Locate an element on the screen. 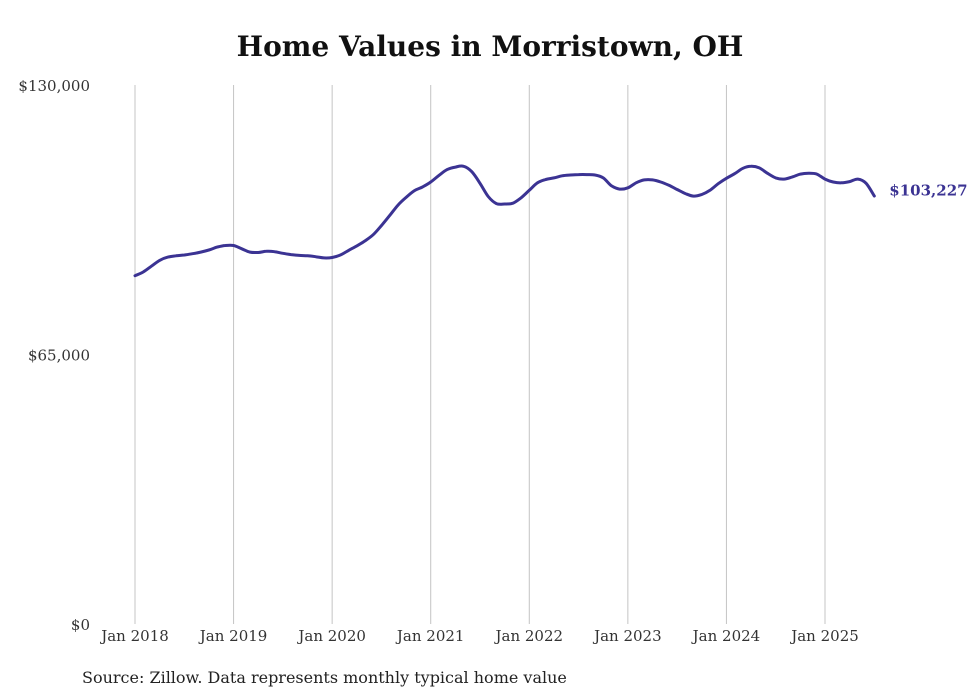  series-layer is located at coordinates (504, 221).